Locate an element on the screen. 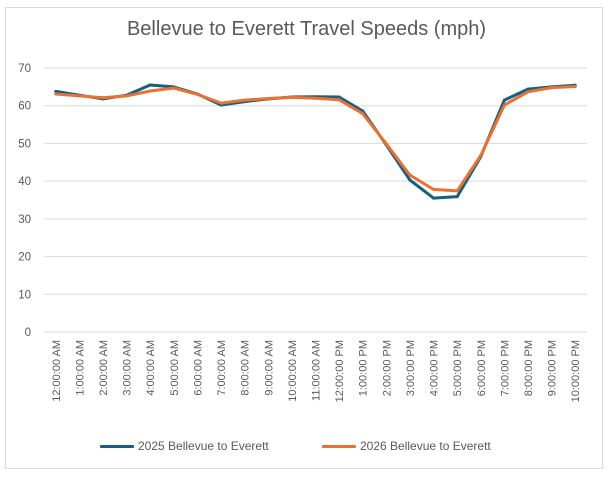 The image size is (613, 480). legend-label-2025: 2025 Bellevue to Everett is located at coordinates (203, 446).